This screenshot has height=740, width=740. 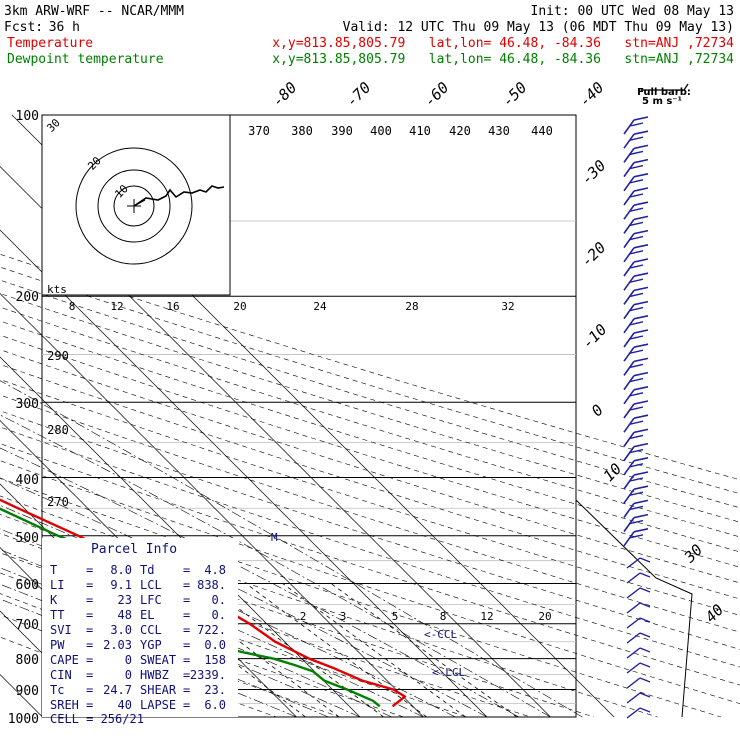 I want to click on fcst-value: 36 h, so click(x=64, y=27).